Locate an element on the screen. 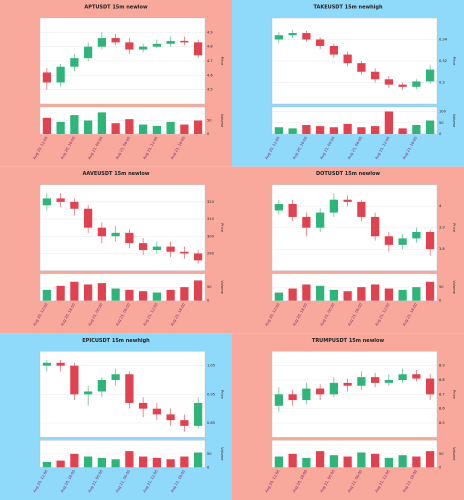 Image resolution: width=464 pixels, height=500 pixels. y-tick-label: 300 is located at coordinates (211, 236).